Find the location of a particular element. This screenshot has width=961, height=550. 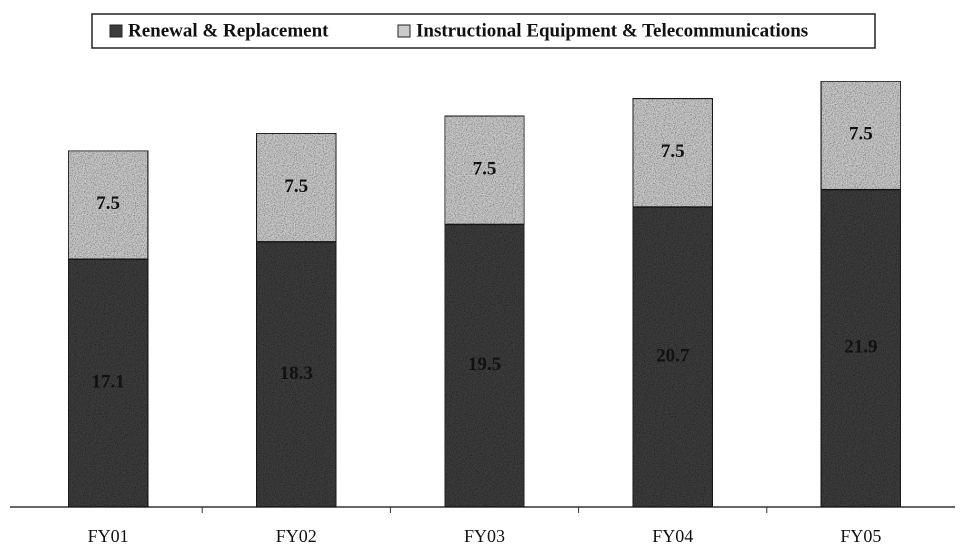

data-label: 19.5 is located at coordinates (484, 364).